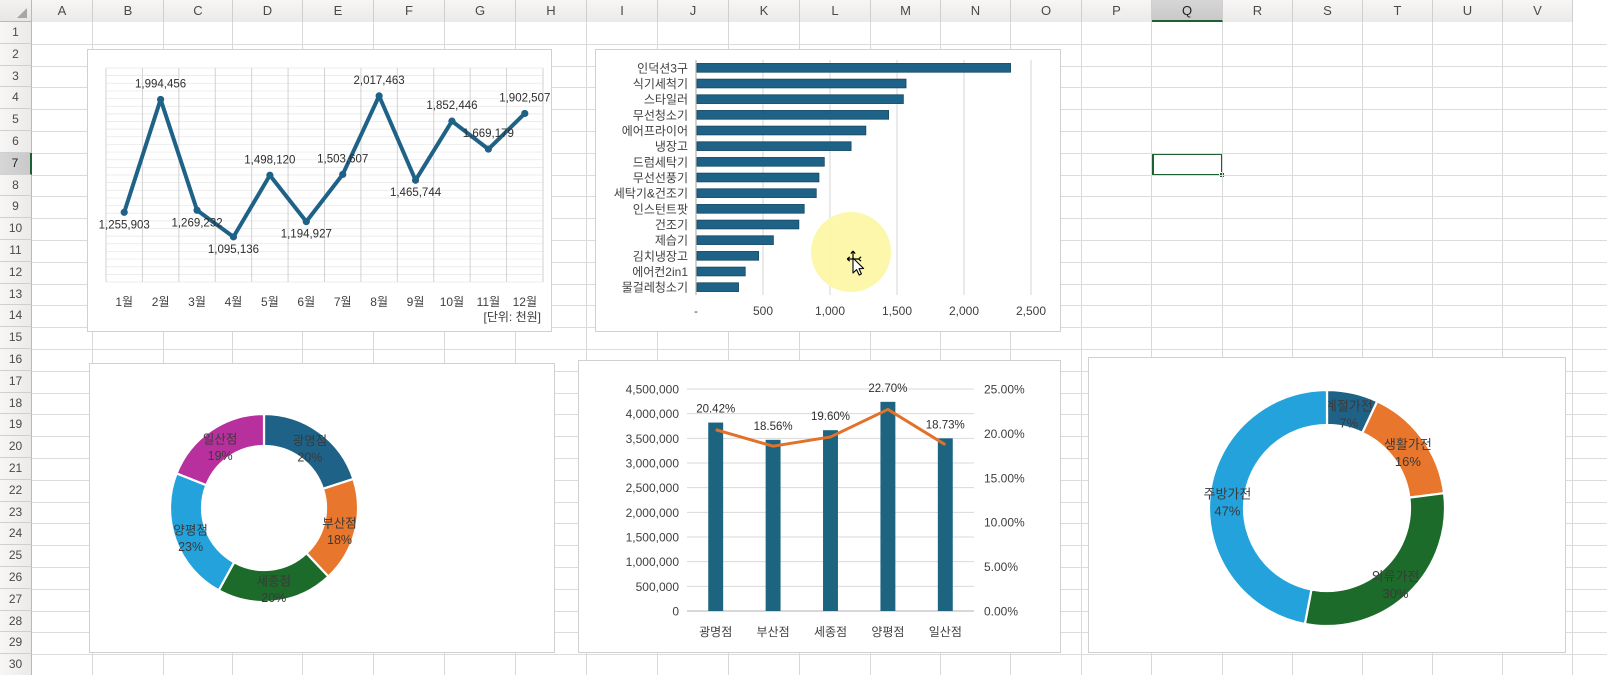  What do you see at coordinates (338, 11) in the screenshot?
I see `column-header-e: E` at bounding box center [338, 11].